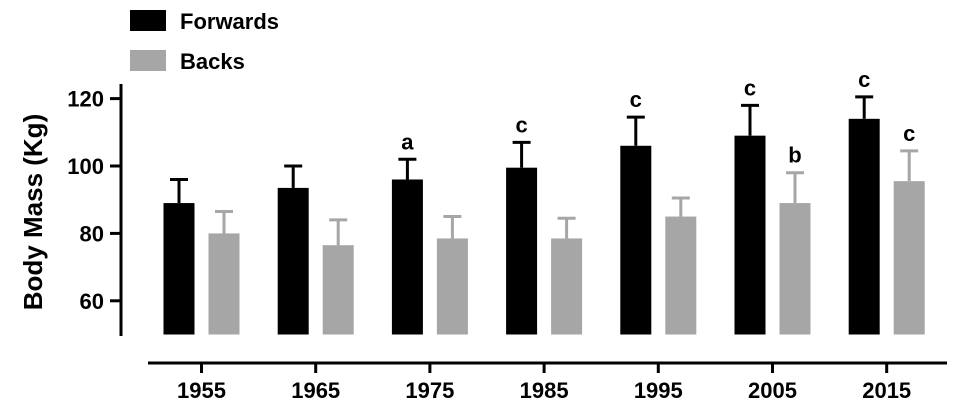 This screenshot has width=956, height=410. What do you see at coordinates (681, 275) in the screenshot?
I see `bar-backs-1995` at bounding box center [681, 275].